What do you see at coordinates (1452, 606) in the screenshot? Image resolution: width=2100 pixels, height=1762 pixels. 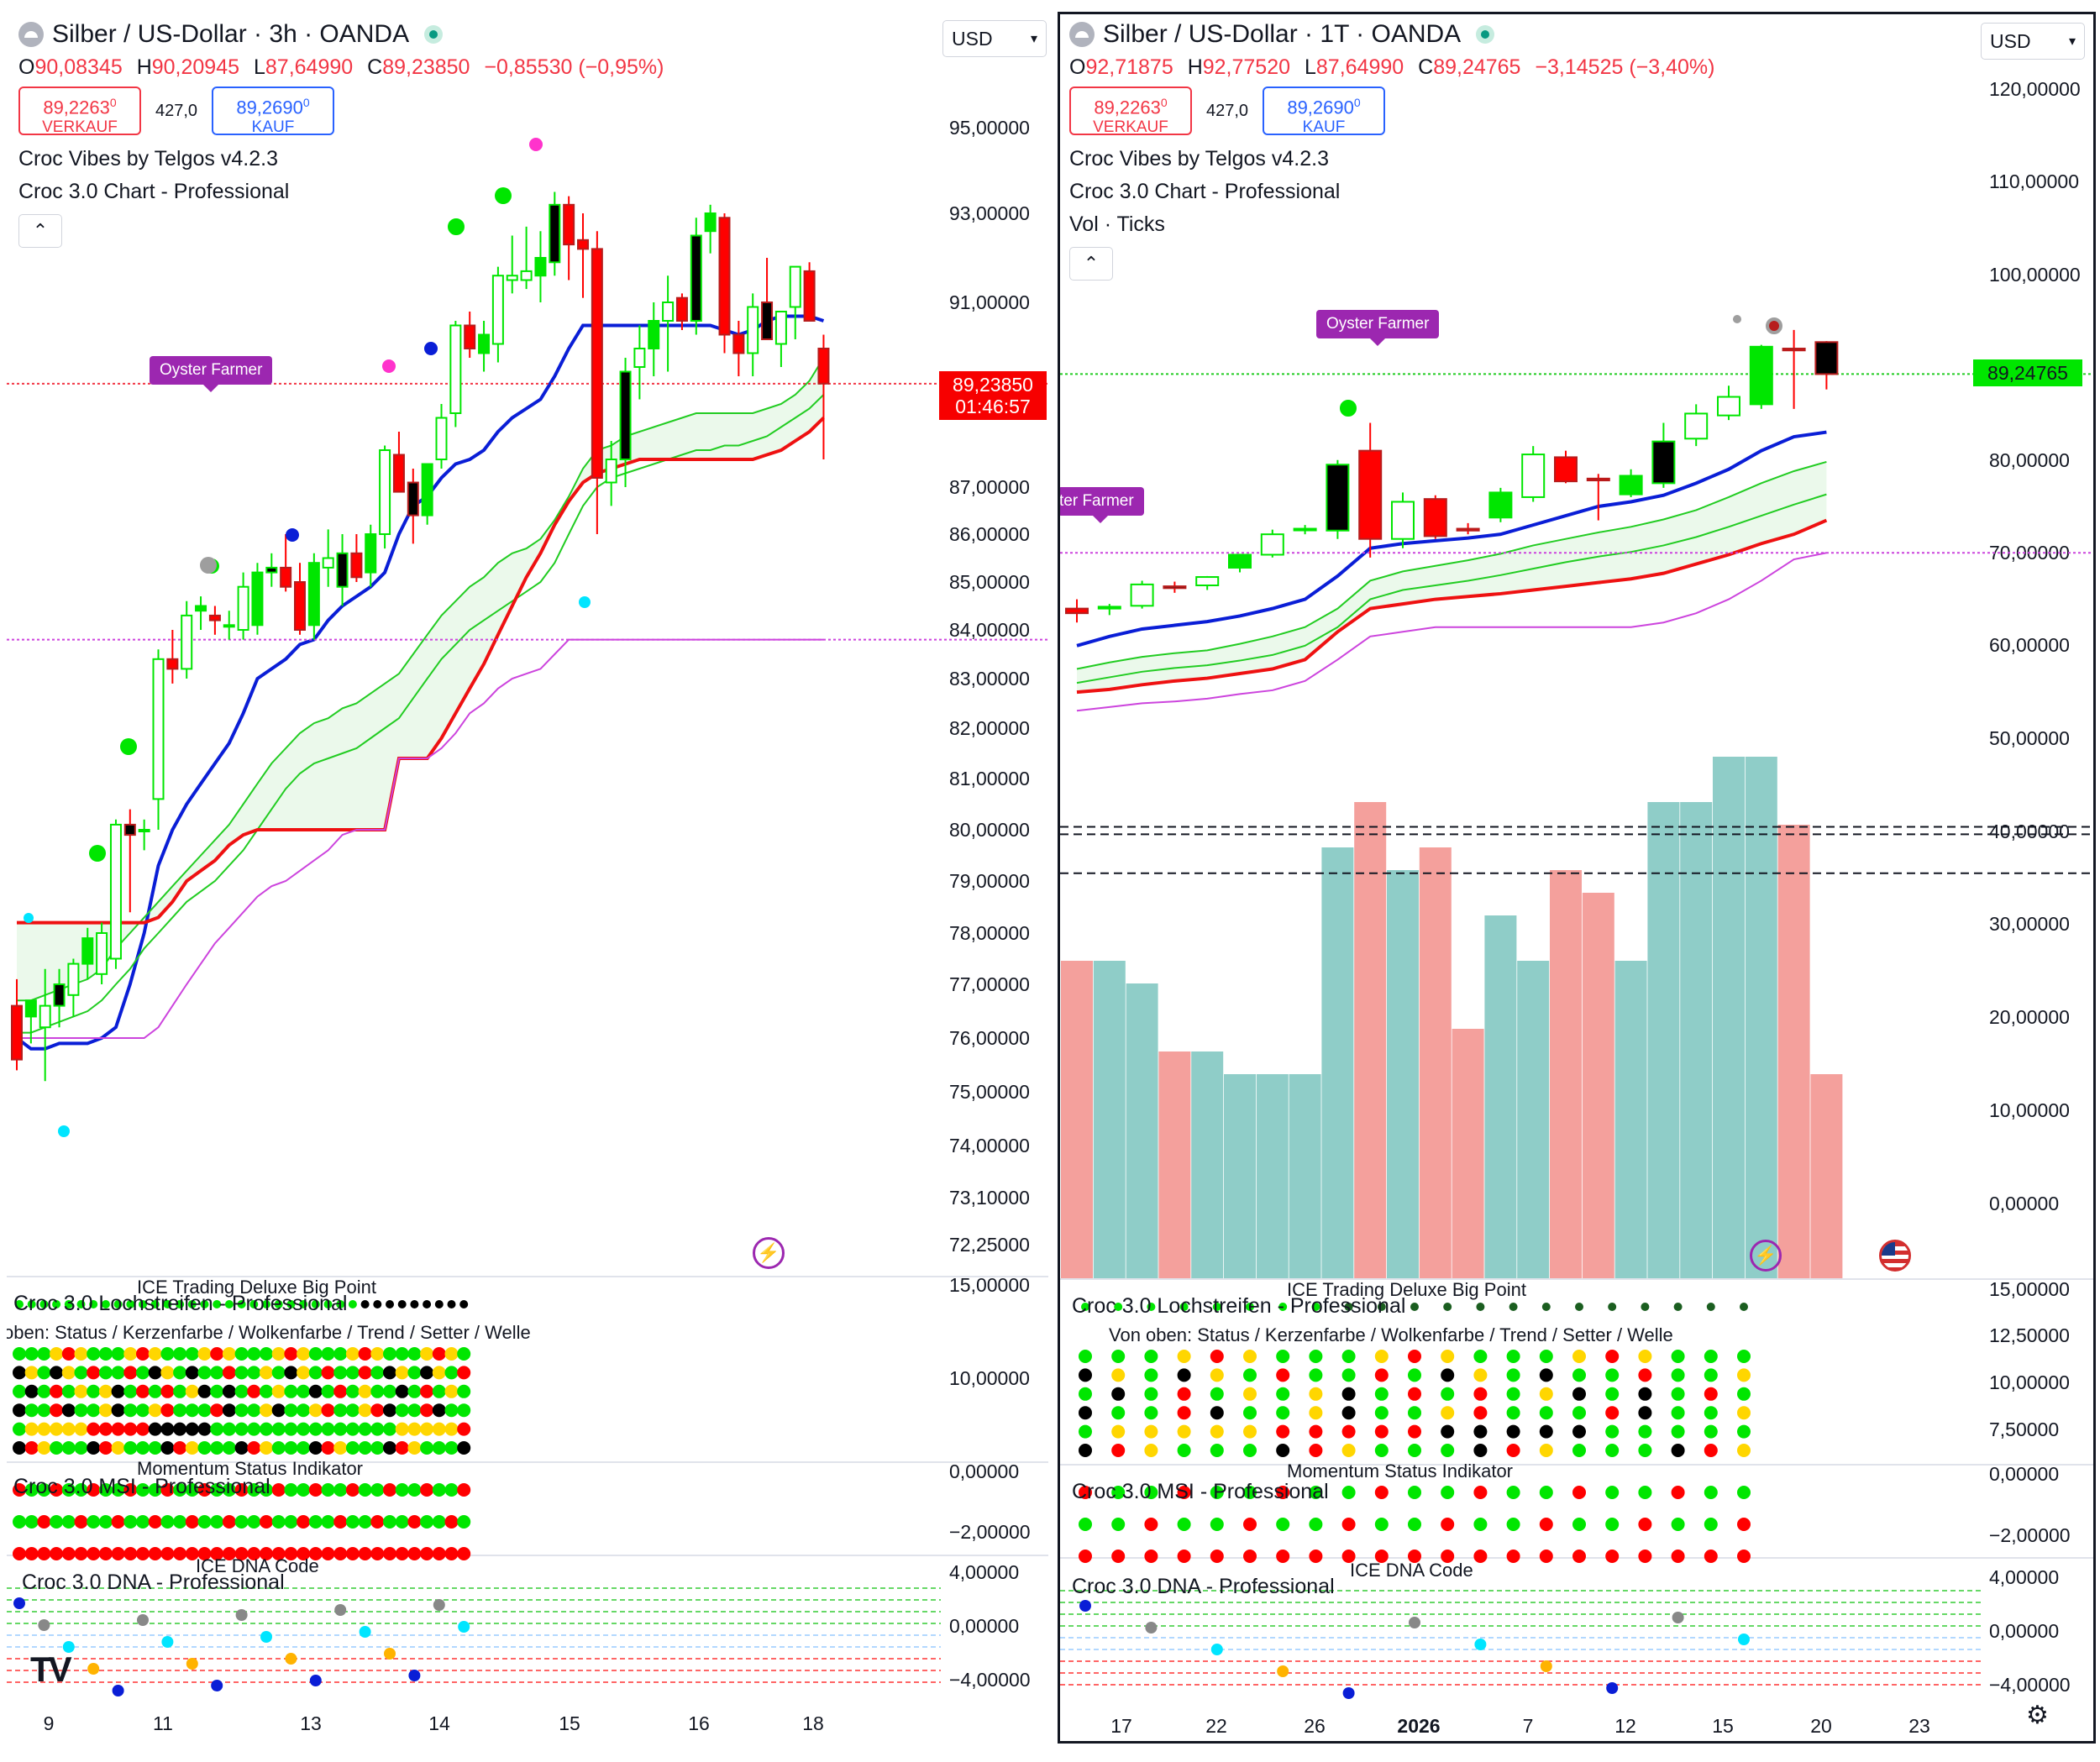 I see `series-line-stop` at bounding box center [1452, 606].